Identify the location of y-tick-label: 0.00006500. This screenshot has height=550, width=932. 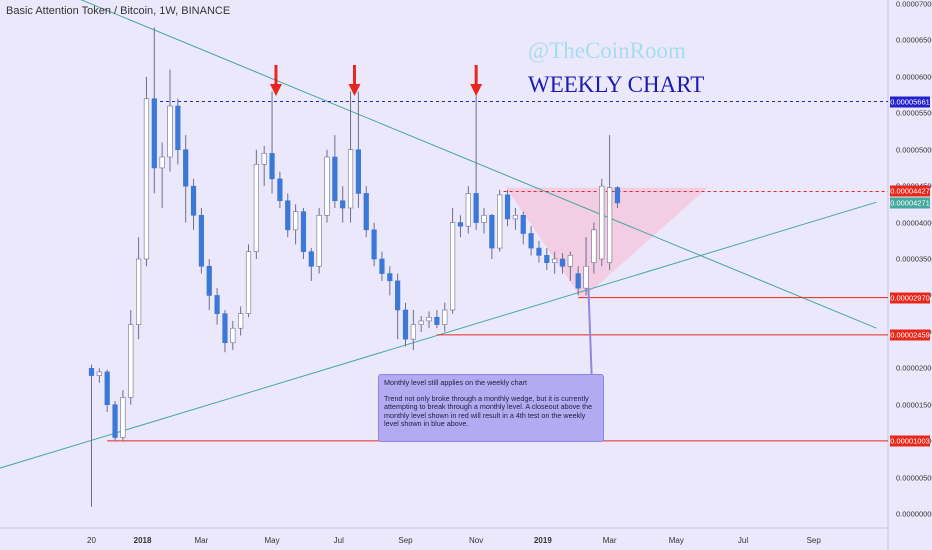
(914, 40).